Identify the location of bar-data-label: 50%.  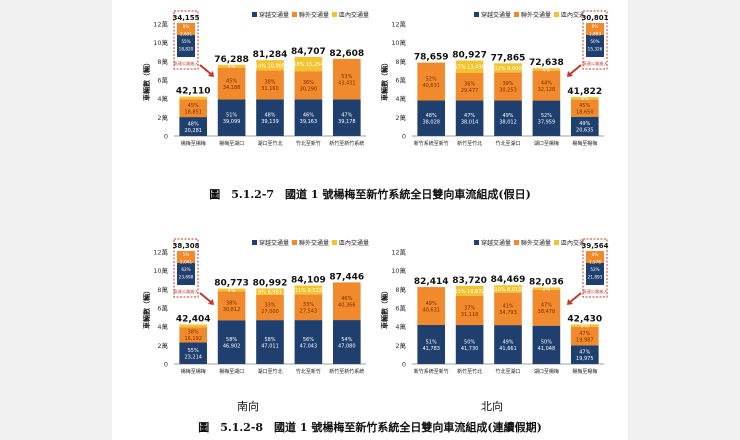
(469, 342).